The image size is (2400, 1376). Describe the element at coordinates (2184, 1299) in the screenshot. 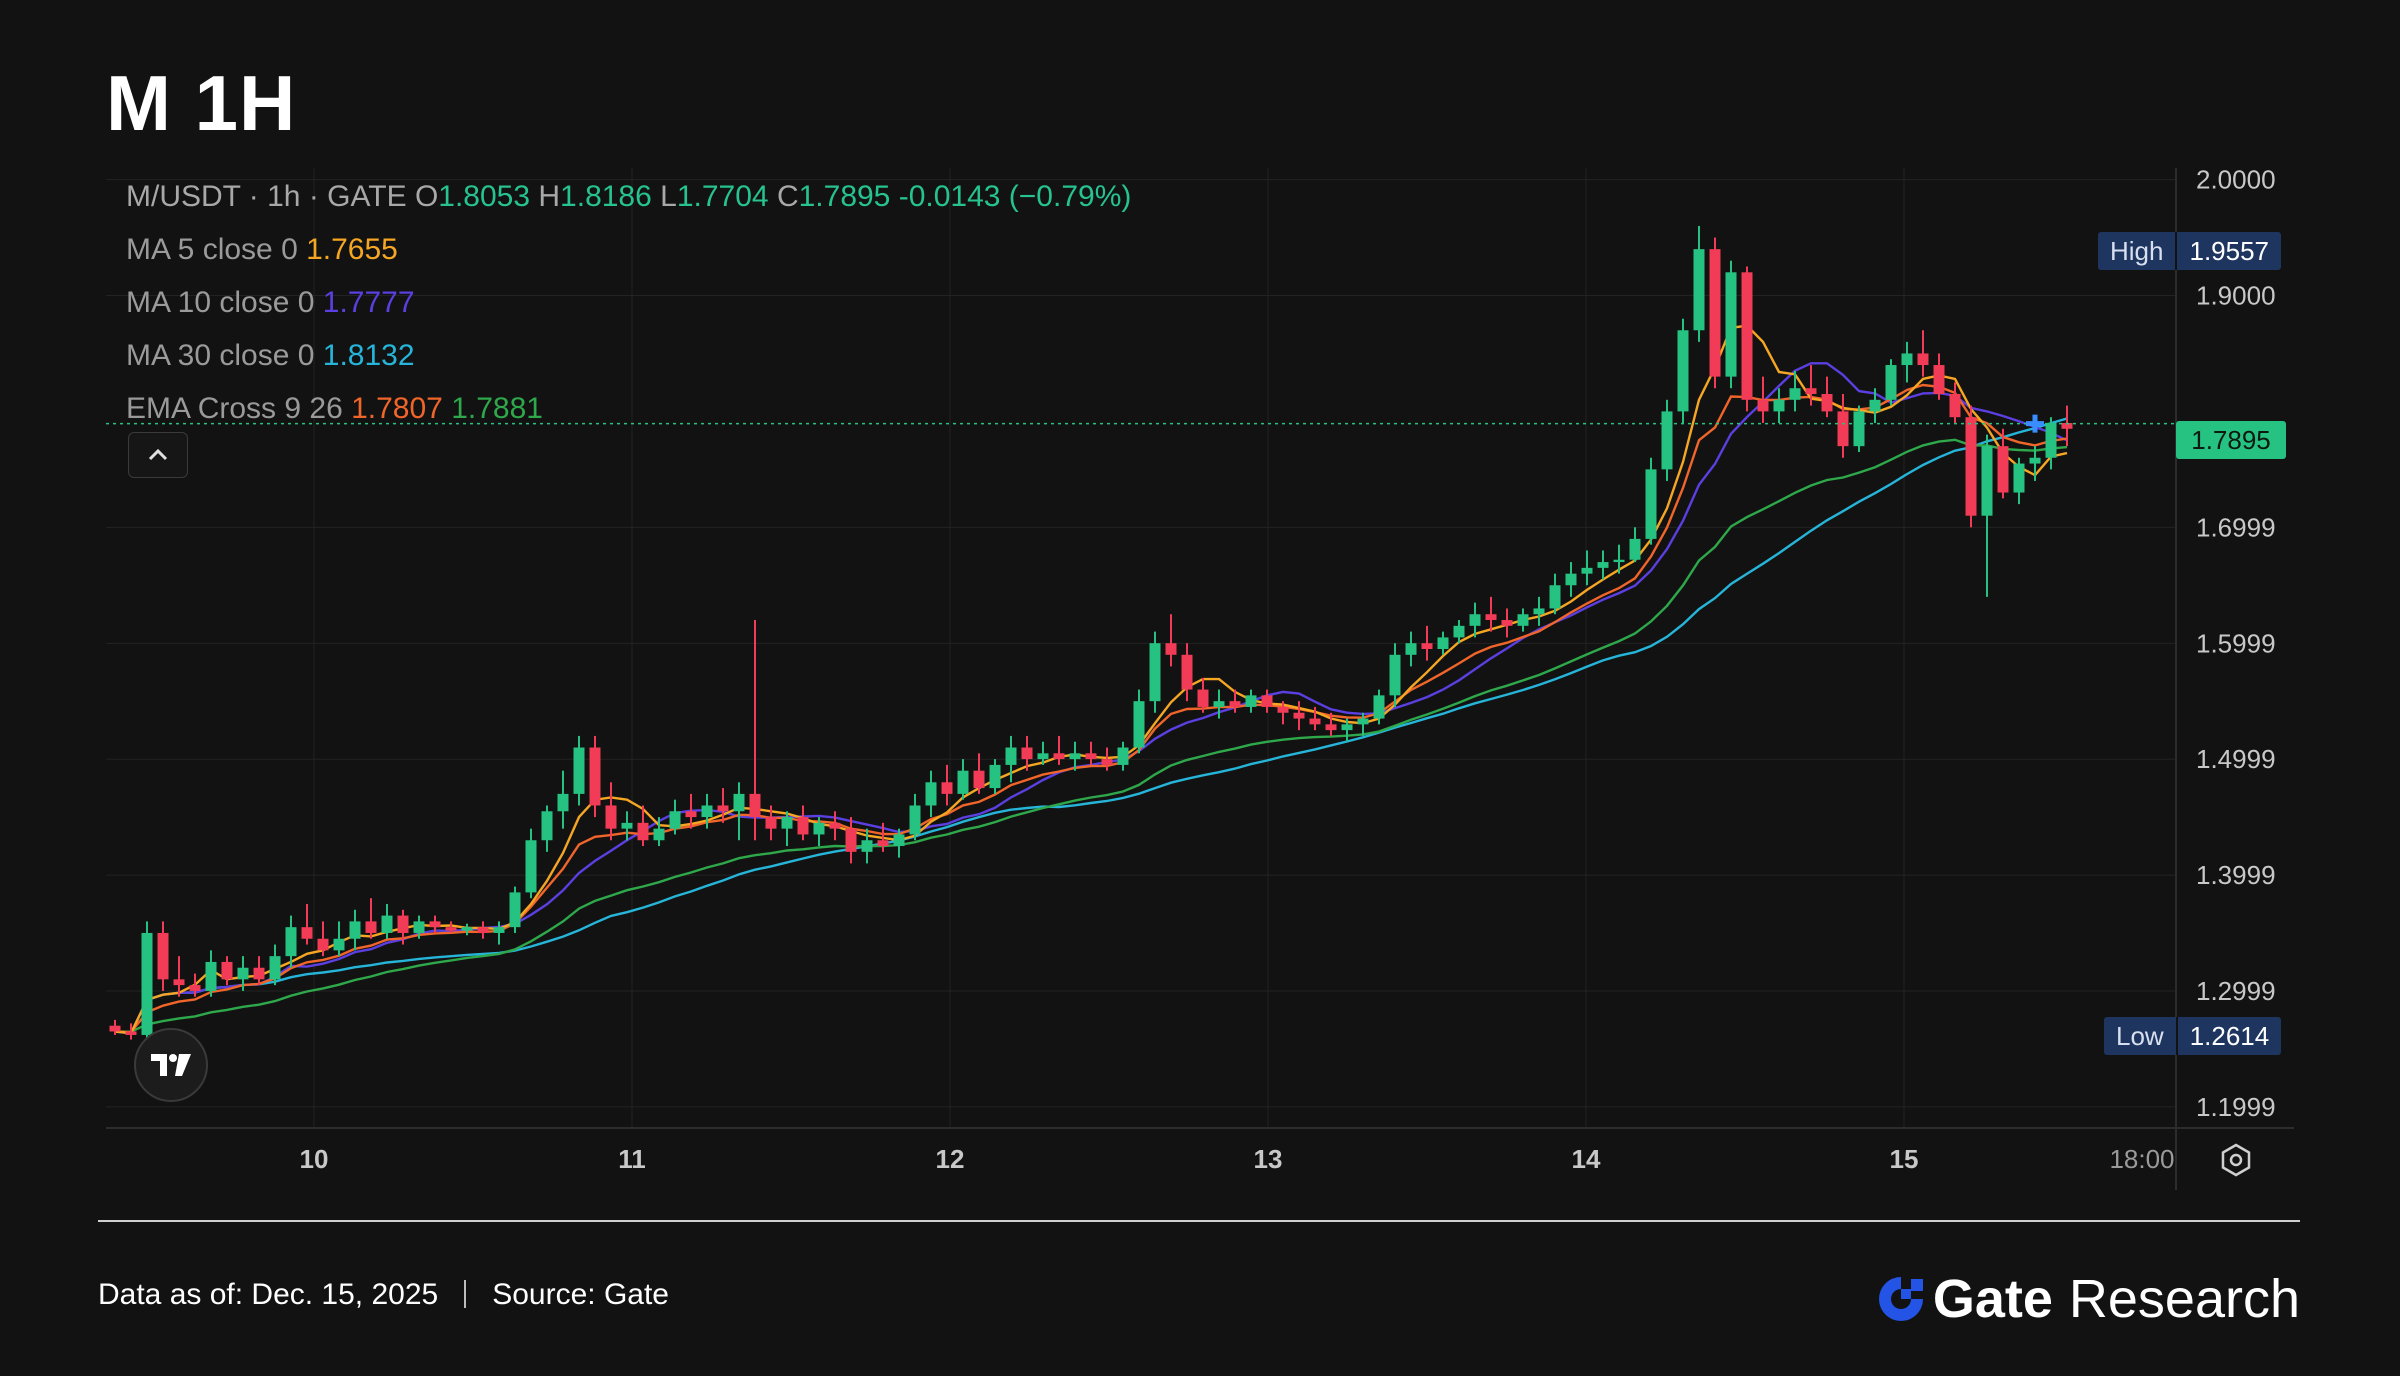

I see `brand-research: Research` at that location.